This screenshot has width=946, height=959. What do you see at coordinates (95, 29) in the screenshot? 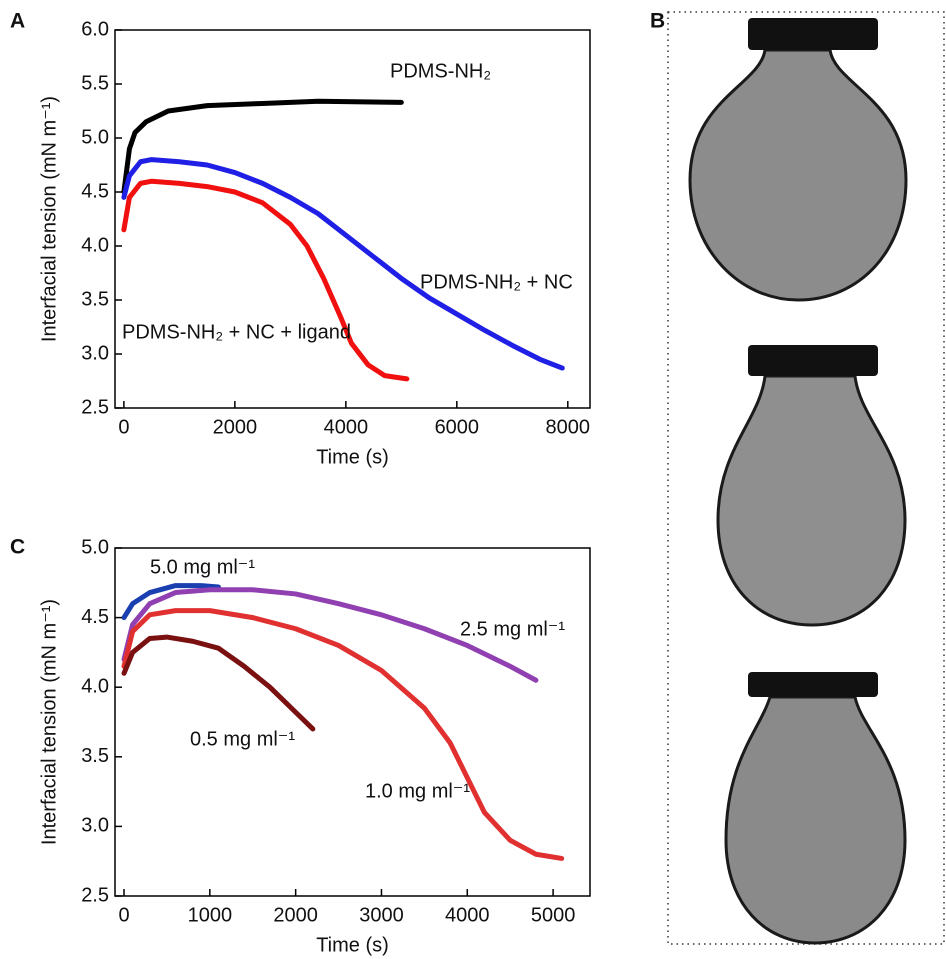
I see `y-tick-label: 6.0` at bounding box center [95, 29].